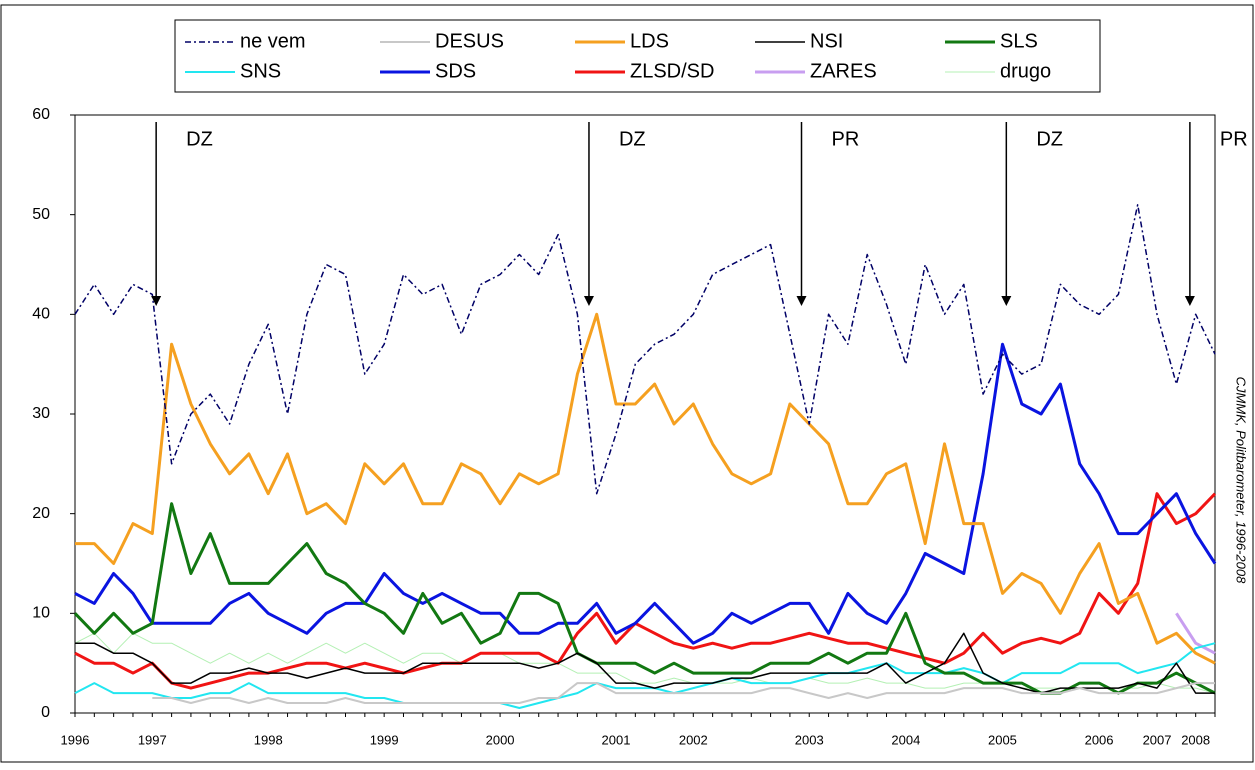 Image resolution: width=1255 pixels, height=770 pixels. What do you see at coordinates (152, 739) in the screenshot?
I see `x-tick-label: 1997` at bounding box center [152, 739].